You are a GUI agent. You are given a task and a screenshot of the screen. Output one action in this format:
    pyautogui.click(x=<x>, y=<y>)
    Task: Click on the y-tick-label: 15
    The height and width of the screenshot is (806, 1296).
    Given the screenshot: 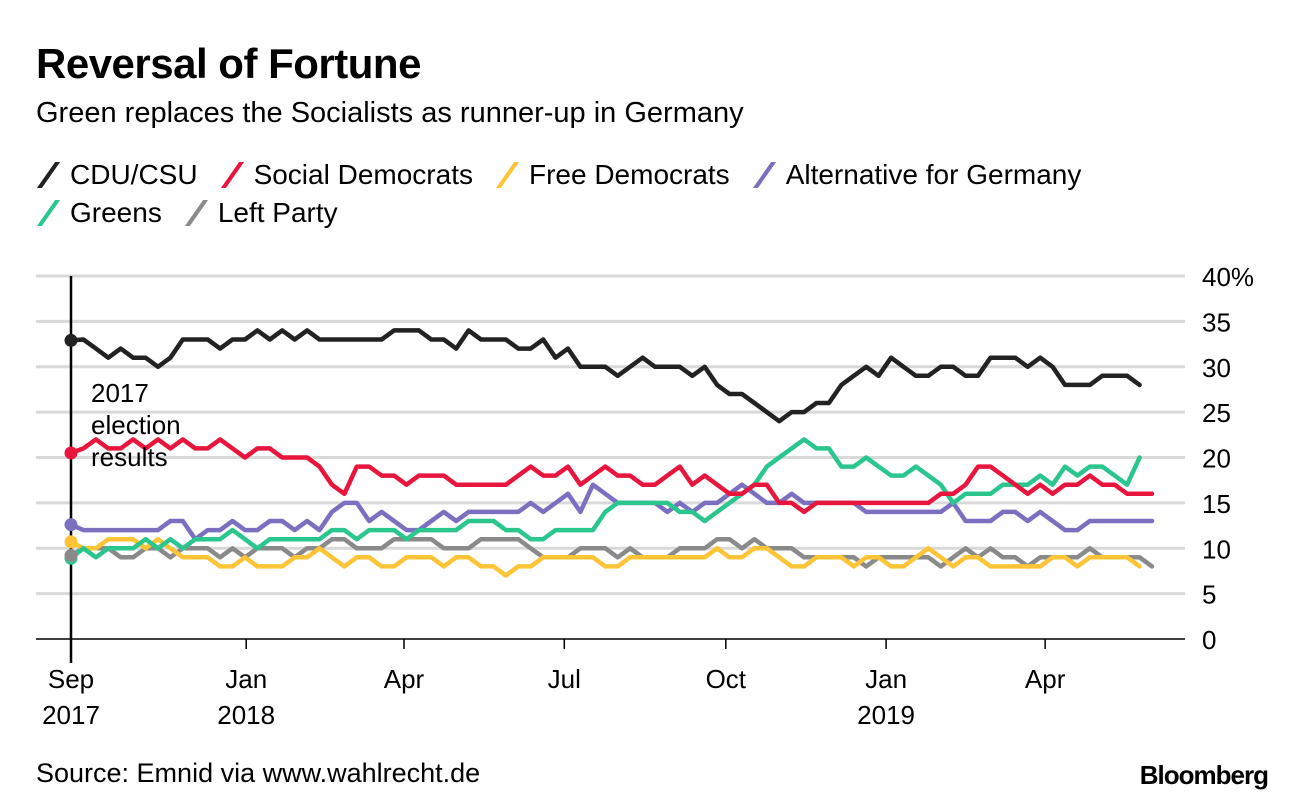 What is the action you would take?
    pyautogui.click(x=1216, y=504)
    